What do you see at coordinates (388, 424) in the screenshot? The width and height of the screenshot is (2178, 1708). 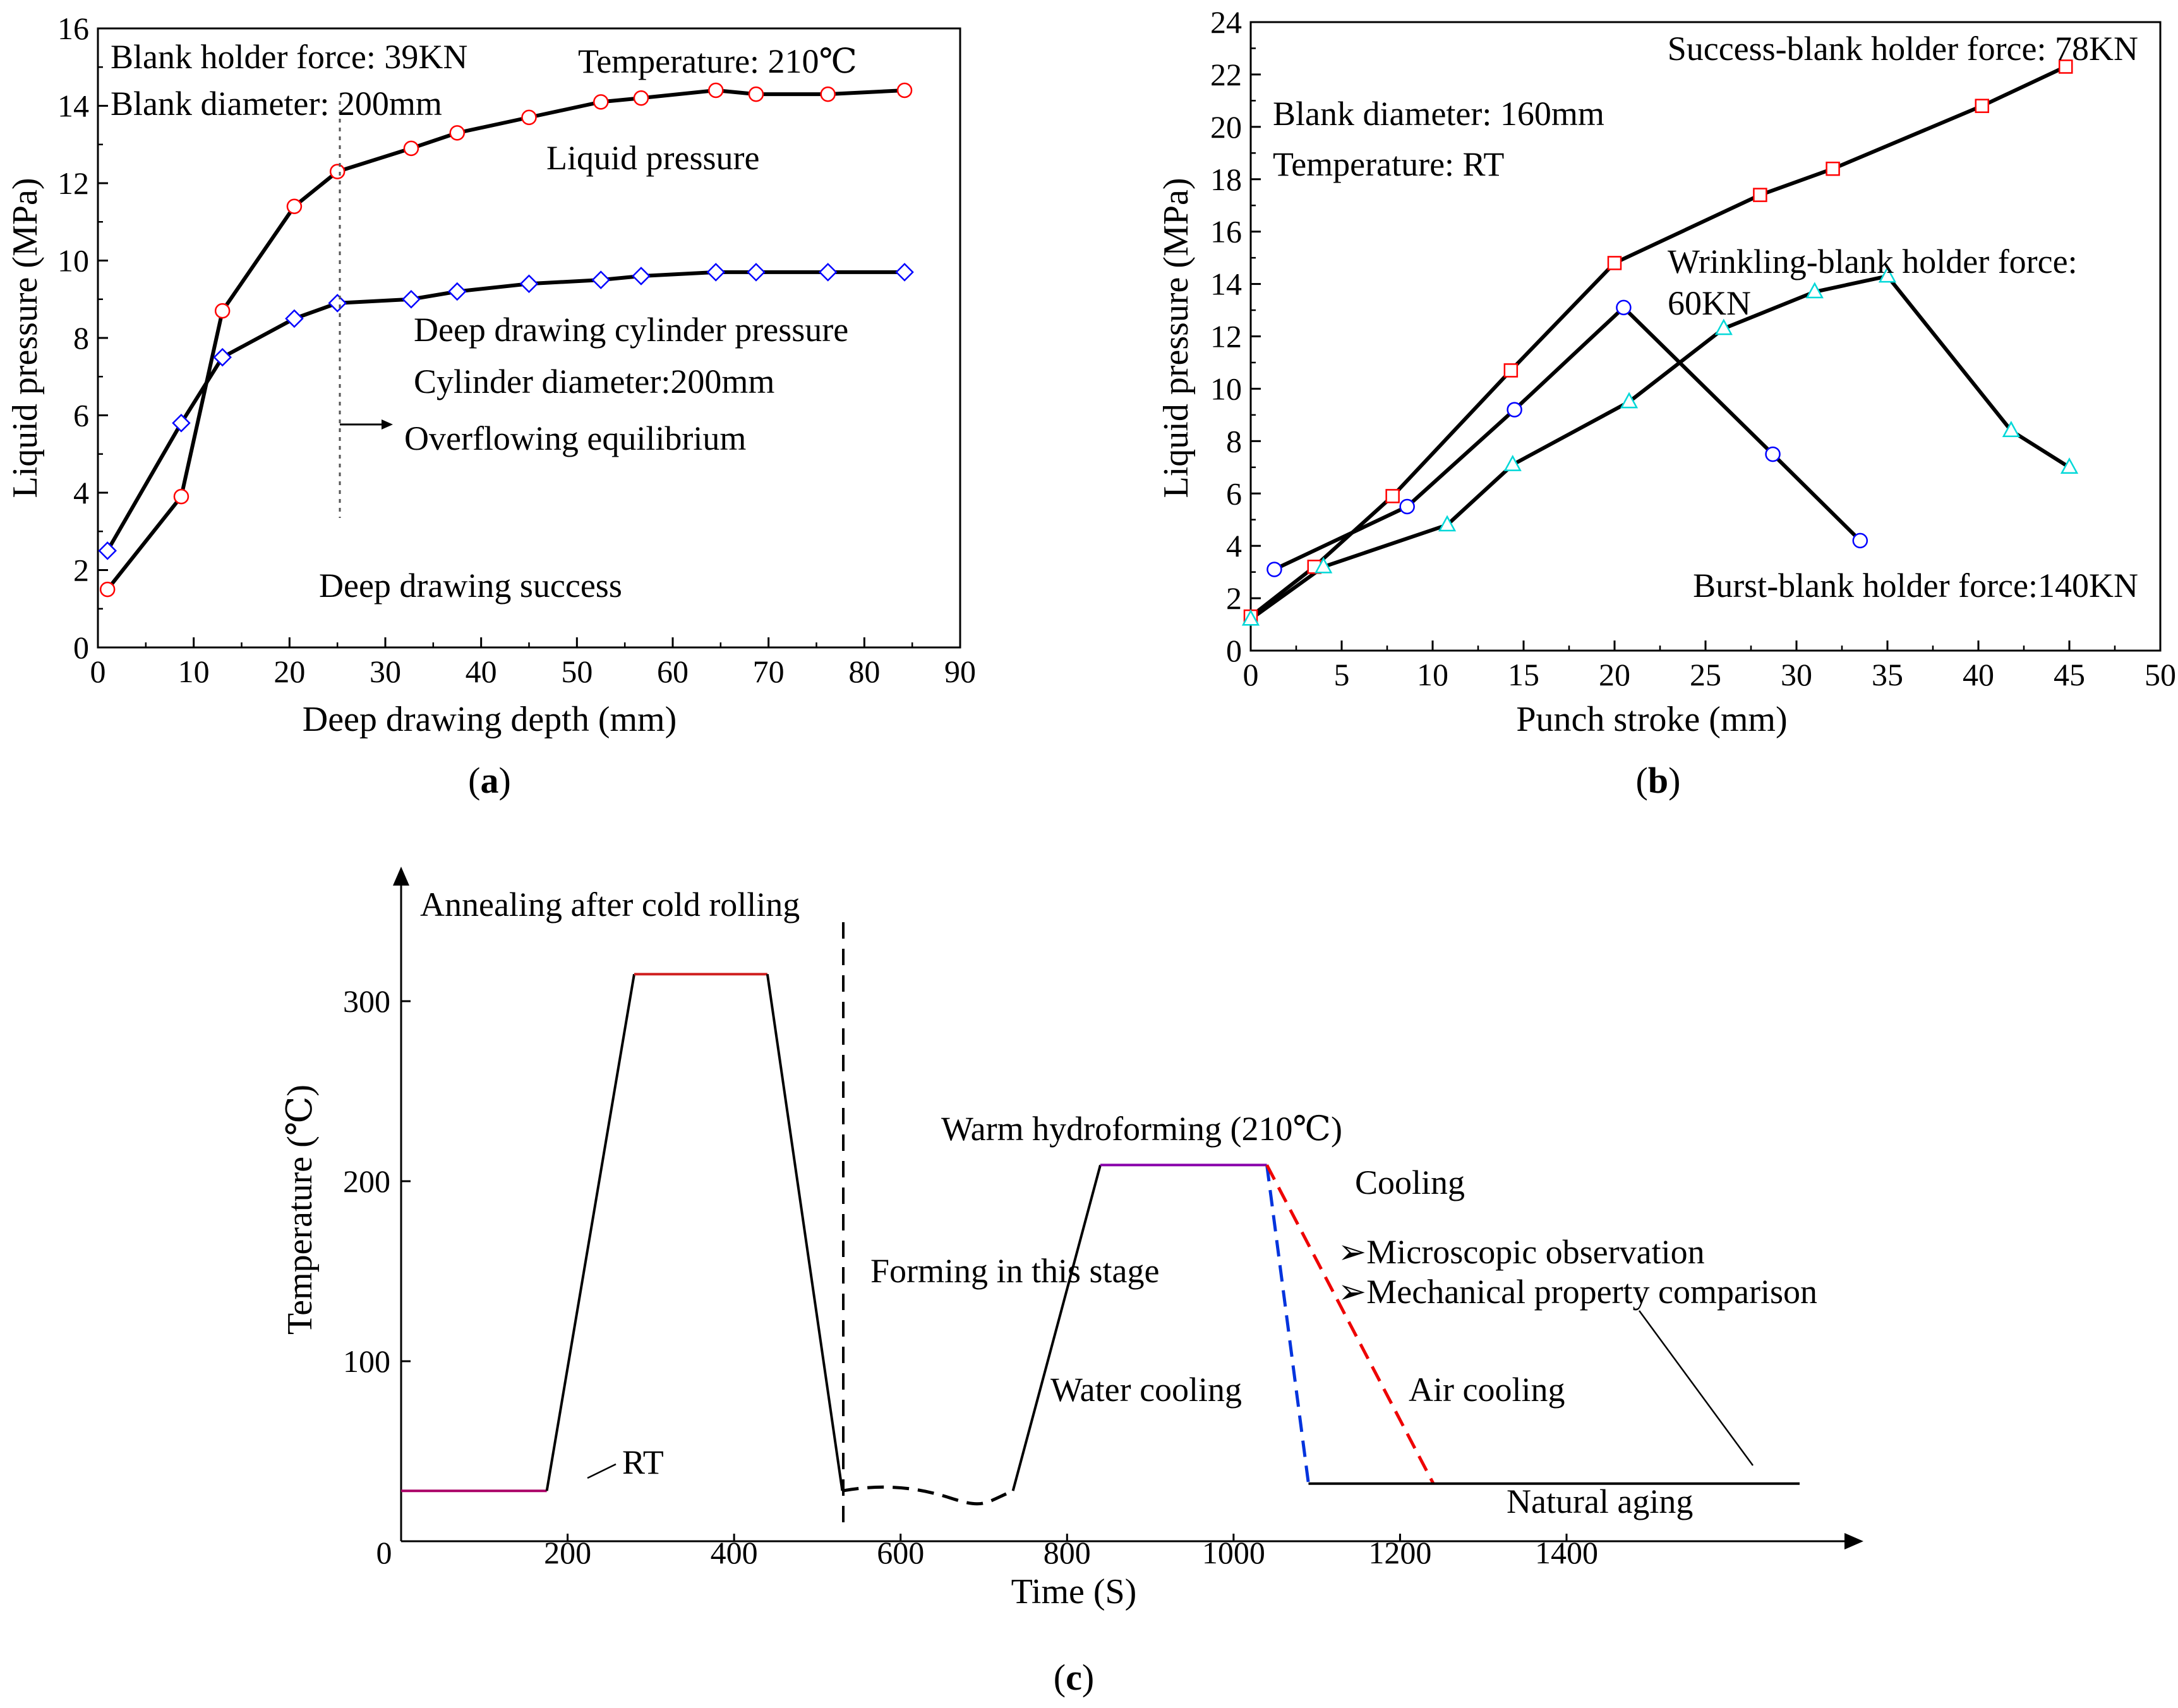 I see `chart-a-arrowhead` at bounding box center [388, 424].